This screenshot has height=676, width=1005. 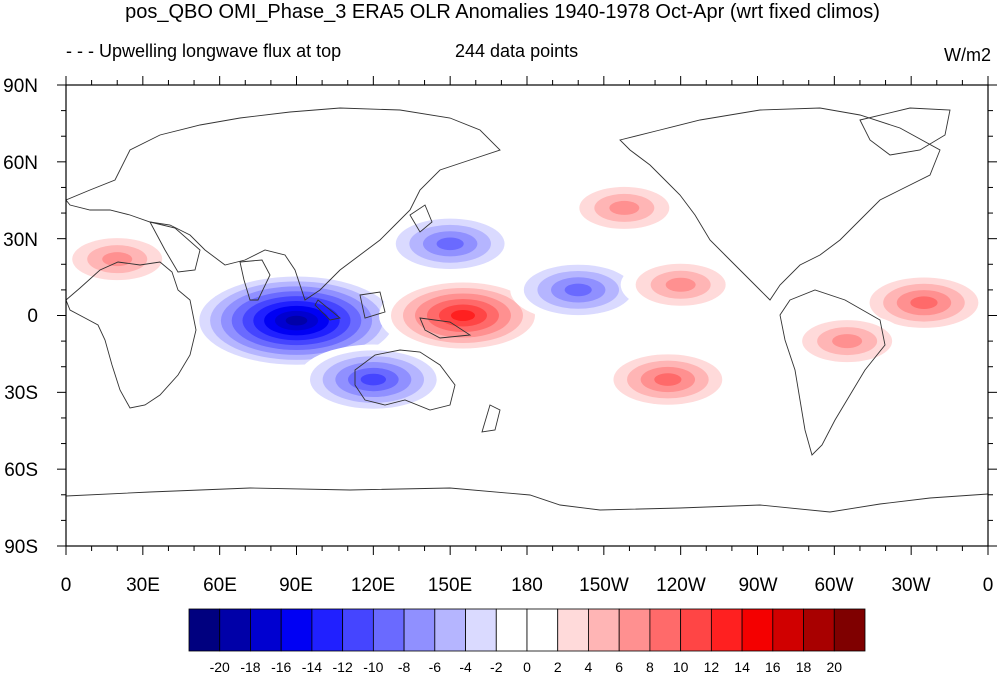 What do you see at coordinates (435, 667) in the screenshot?
I see `colorbar-level: -6` at bounding box center [435, 667].